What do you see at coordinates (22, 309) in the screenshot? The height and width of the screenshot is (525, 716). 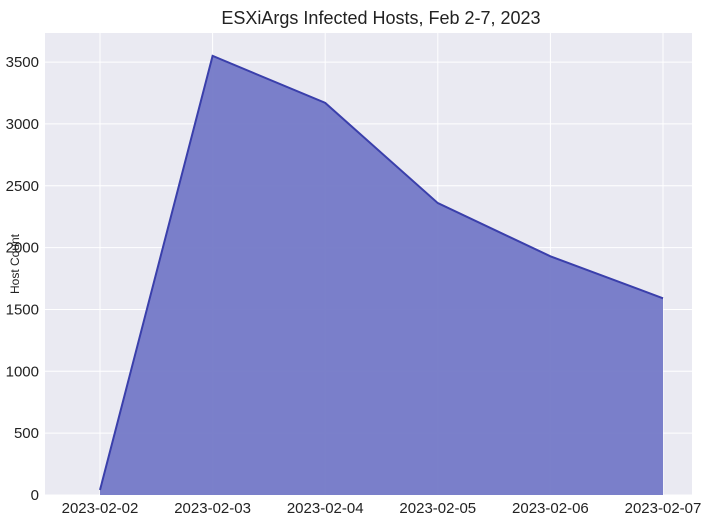 I see `y-tick-label: 1500` at bounding box center [22, 309].